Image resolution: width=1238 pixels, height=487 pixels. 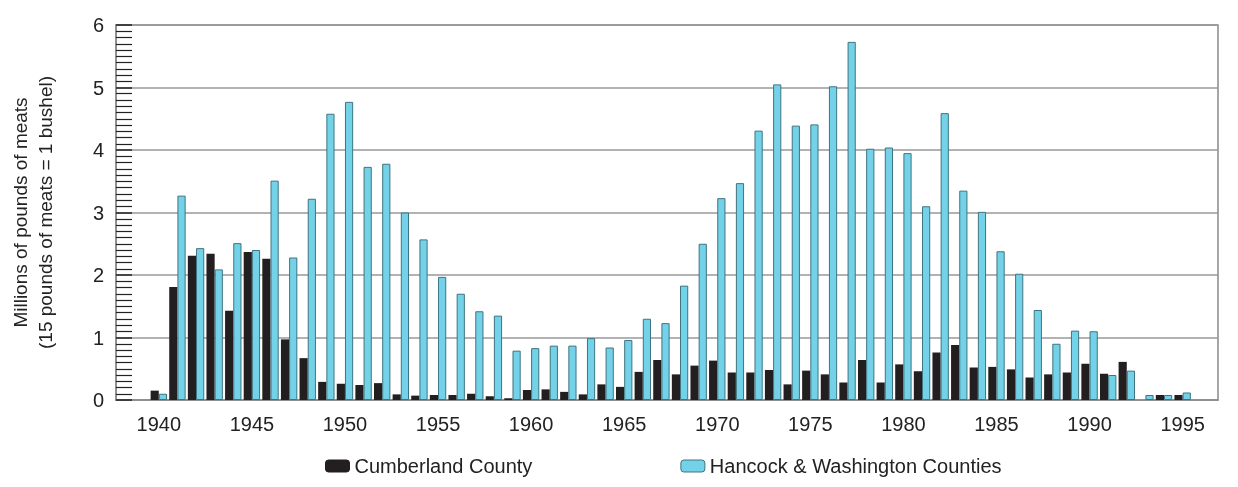 I want to click on x-tick-label: 1965, so click(x=624, y=424).